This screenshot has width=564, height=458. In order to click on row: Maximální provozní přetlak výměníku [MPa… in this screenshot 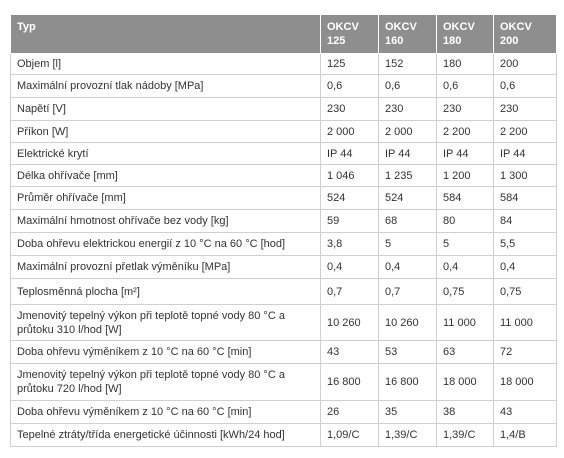, I will do `click(283, 267)`.